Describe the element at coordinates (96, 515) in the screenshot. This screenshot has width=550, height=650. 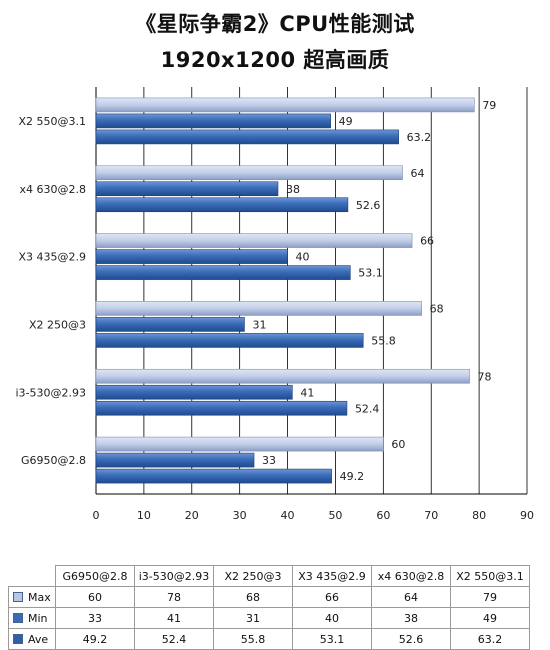
I see `x-tick-label: 0` at that location.